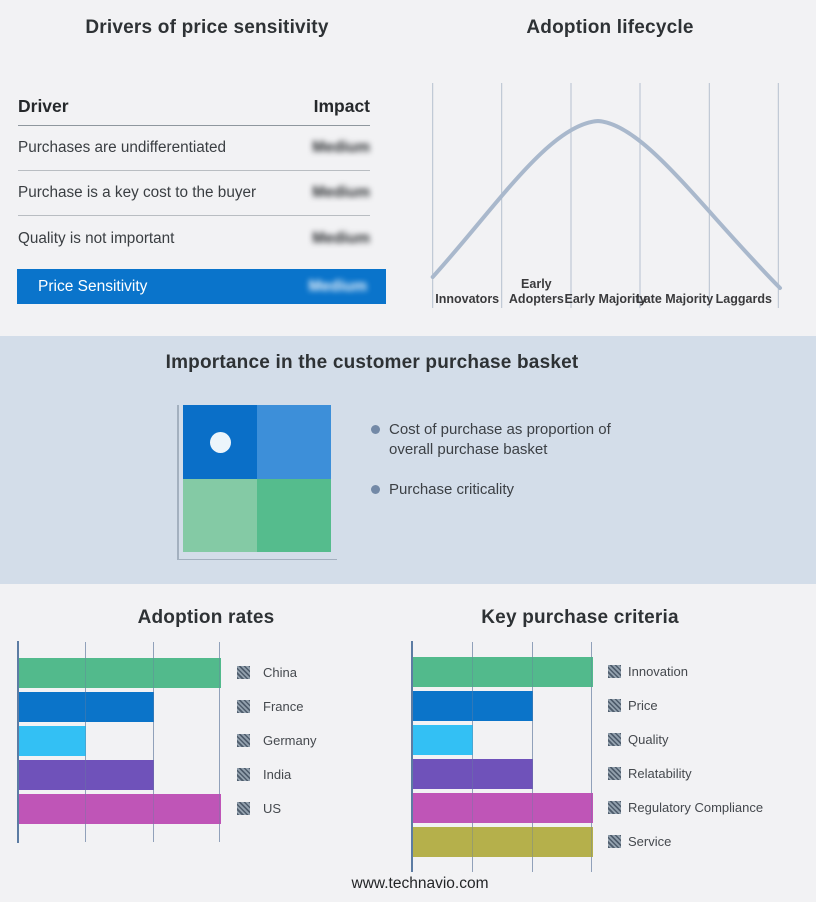  Describe the element at coordinates (206, 617) in the screenshot. I see `adoption-rates-title: Adoption rates` at that location.